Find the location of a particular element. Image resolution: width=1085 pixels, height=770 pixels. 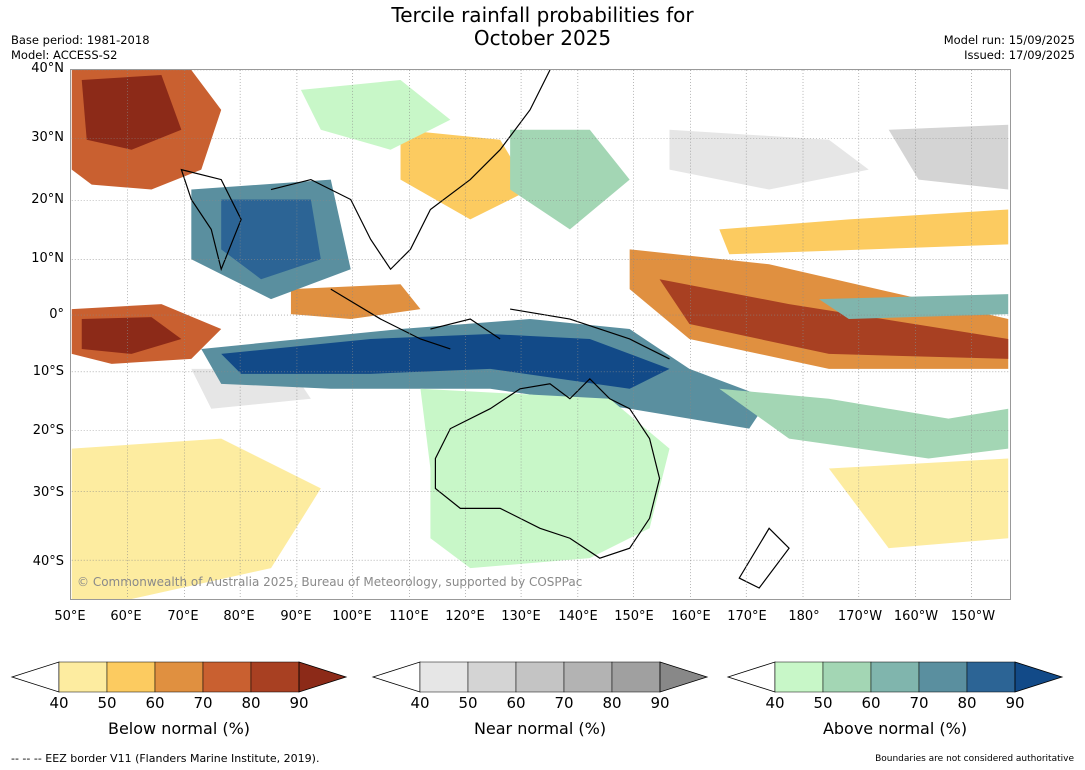

meta-left: Base period: 1981-2018 Model: ACCESS-S2 is located at coordinates (80, 48).